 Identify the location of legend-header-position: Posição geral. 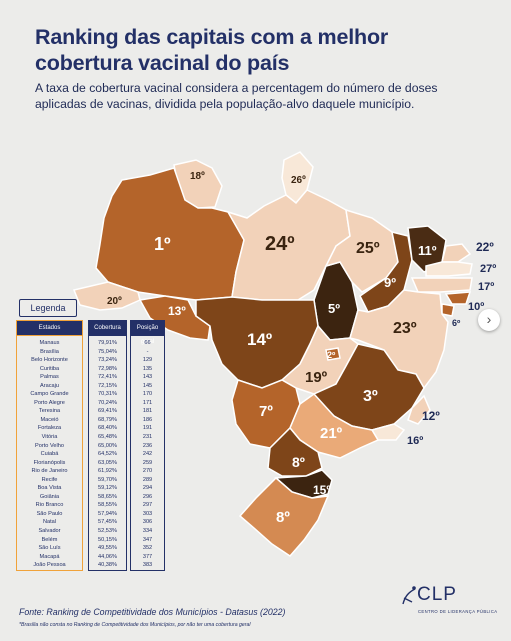
(147, 333).